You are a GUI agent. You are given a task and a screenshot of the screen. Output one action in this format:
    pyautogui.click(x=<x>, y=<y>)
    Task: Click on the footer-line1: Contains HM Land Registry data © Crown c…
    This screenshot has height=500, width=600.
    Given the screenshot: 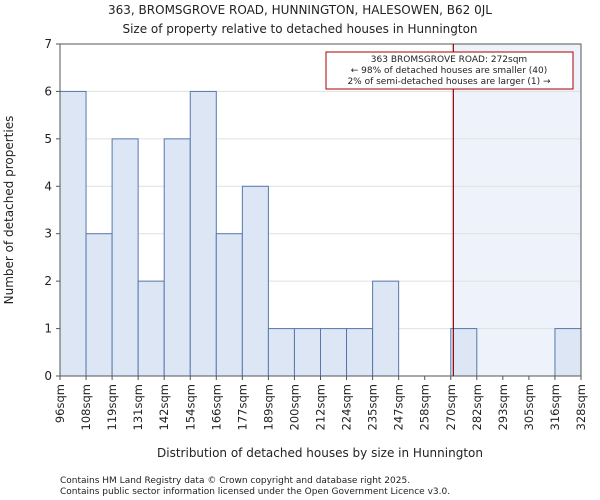 What is the action you would take?
    pyautogui.click(x=235, y=481)
    